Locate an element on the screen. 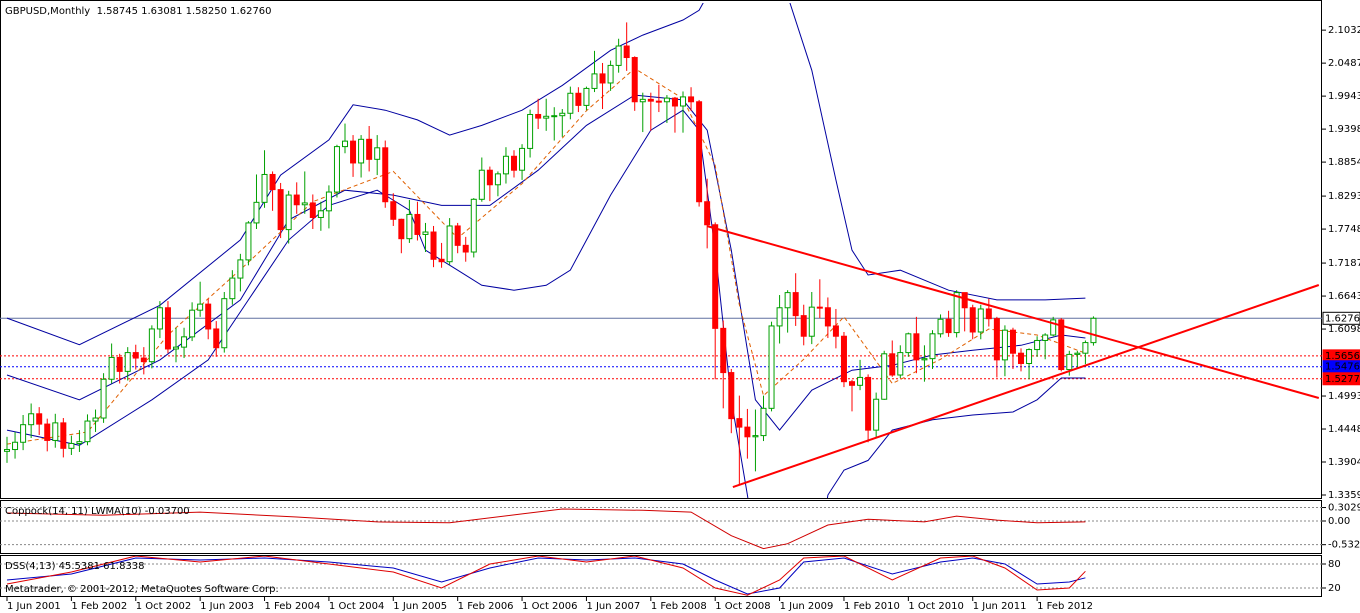  coppock-panel is located at coordinates (661, 527).